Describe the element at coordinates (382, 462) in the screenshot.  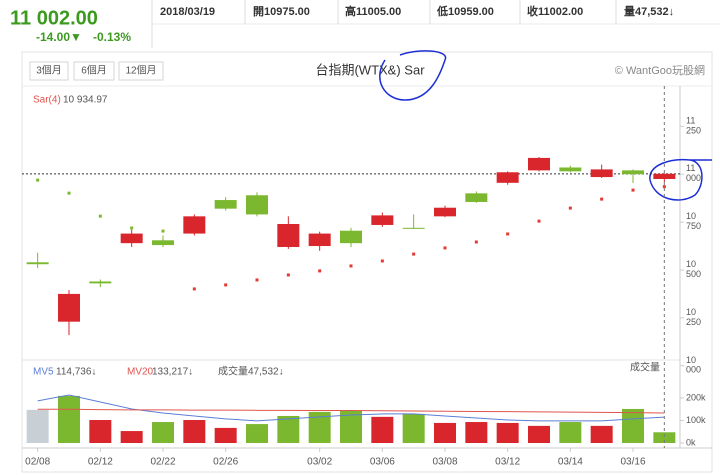
I see `x-tick-label: 03/06` at that location.